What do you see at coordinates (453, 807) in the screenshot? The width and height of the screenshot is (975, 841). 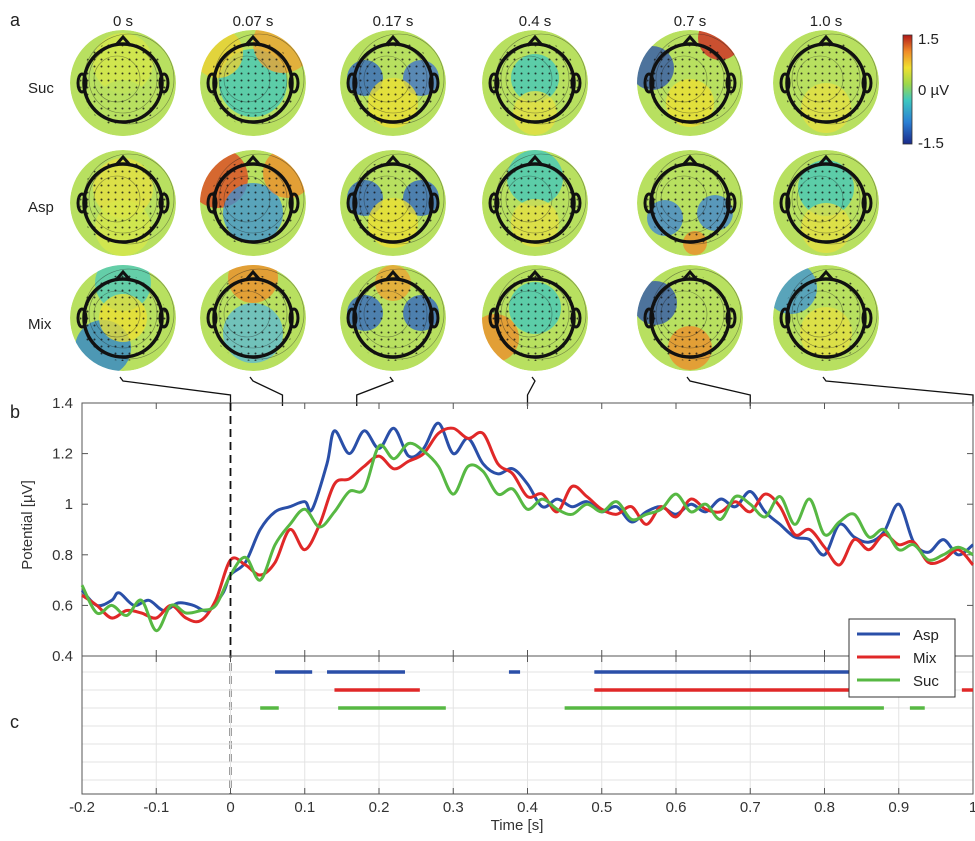 I see `x-tick-label: 0.3` at bounding box center [453, 807].